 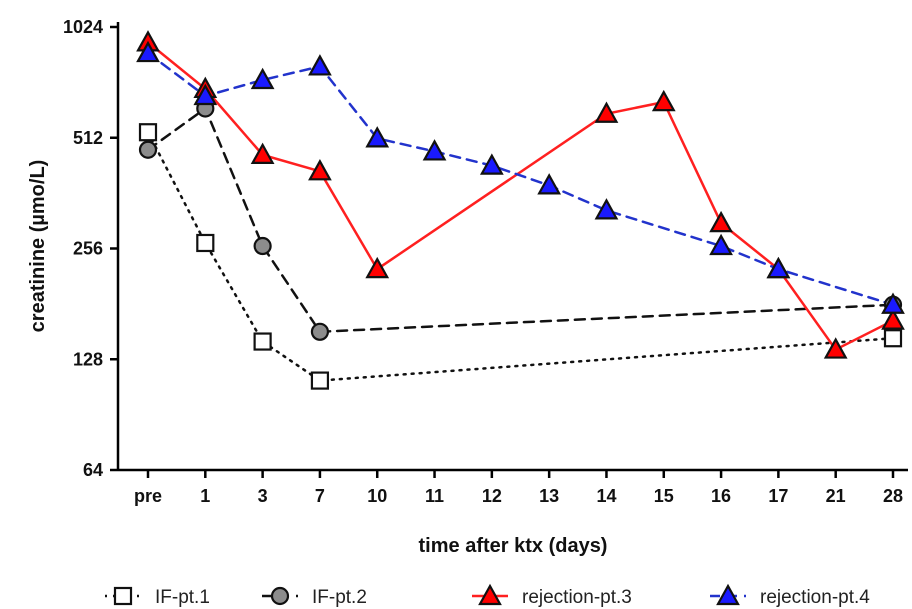 I want to click on x-tick-label: 13, so click(x=549, y=496).